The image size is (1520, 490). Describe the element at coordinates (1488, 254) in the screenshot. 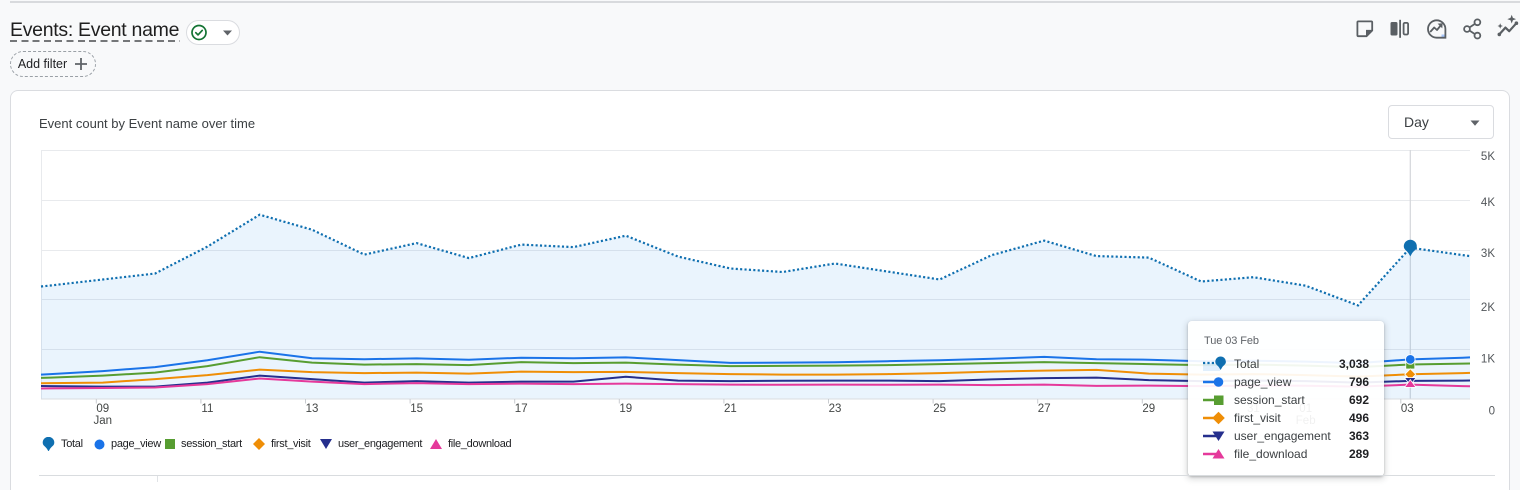

I see `svg-text: 3K` at that location.